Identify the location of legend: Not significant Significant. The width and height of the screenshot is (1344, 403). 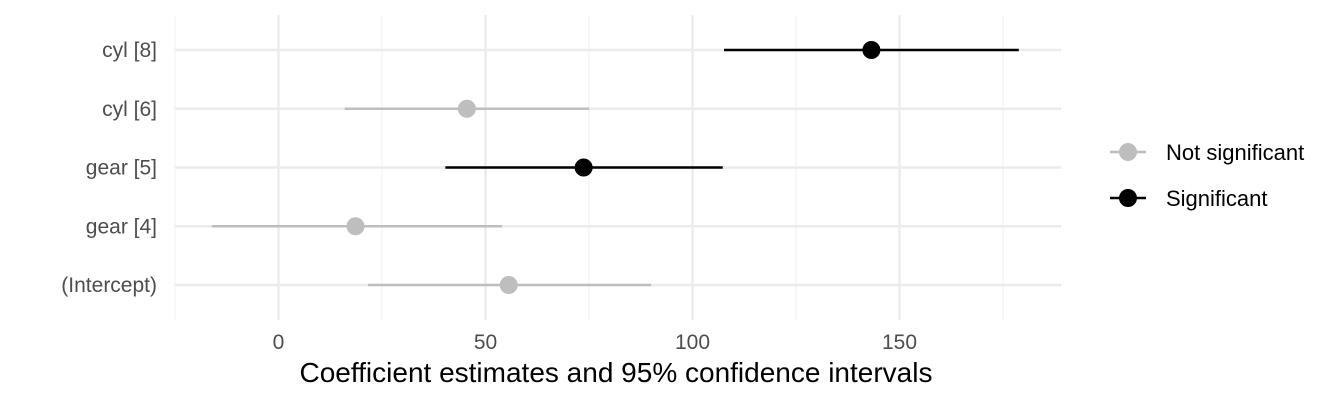
(1207, 175).